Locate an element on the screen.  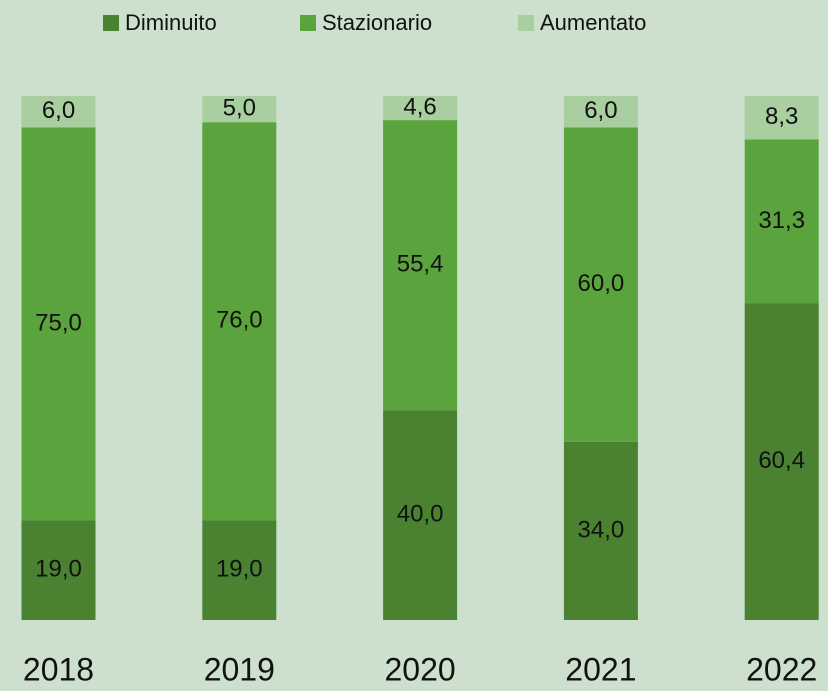
data-label: 8,3 is located at coordinates (781, 116).